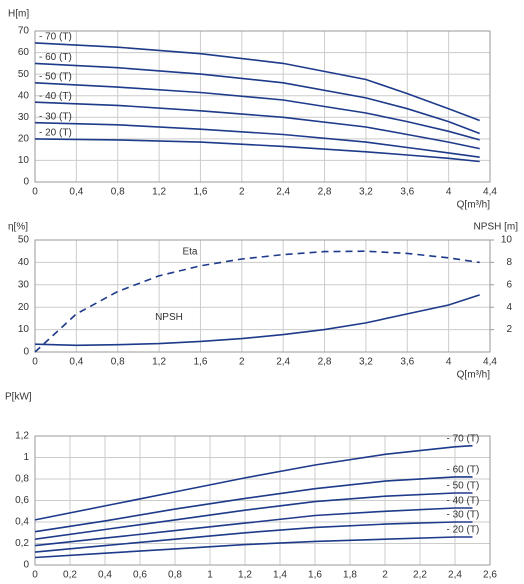  Describe the element at coordinates (169, 317) in the screenshot. I see `series-label: NPSH` at that location.